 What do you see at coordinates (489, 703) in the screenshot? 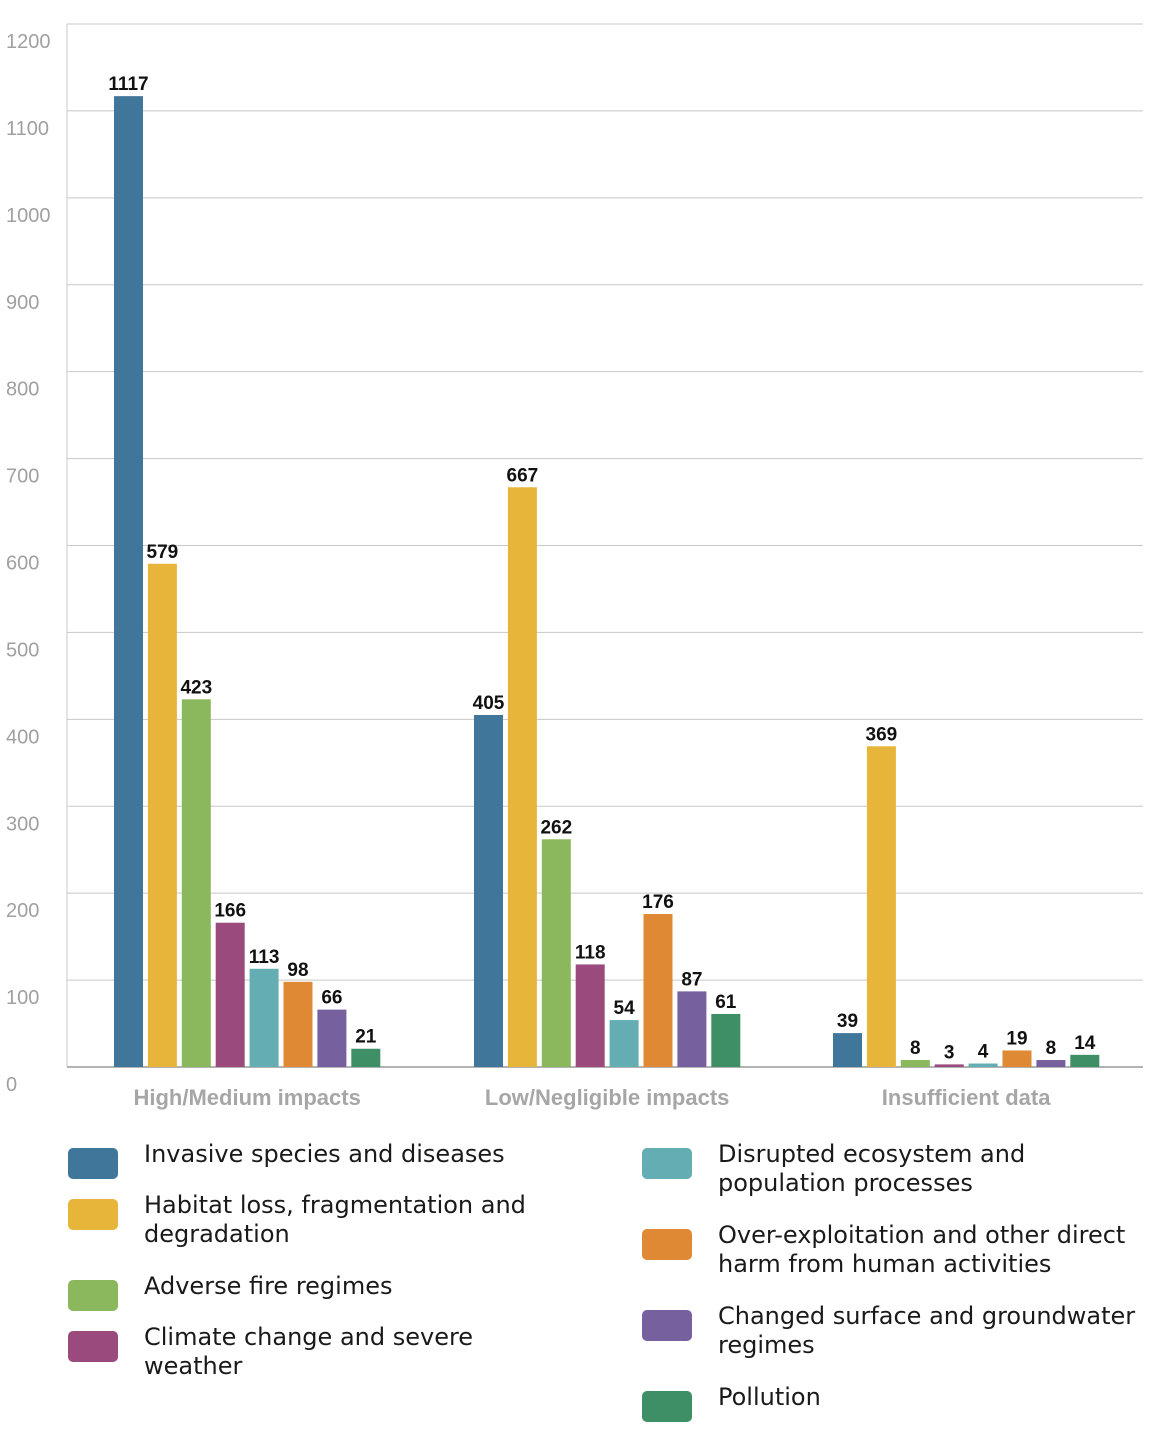
I see `data-label: 405` at bounding box center [489, 703].